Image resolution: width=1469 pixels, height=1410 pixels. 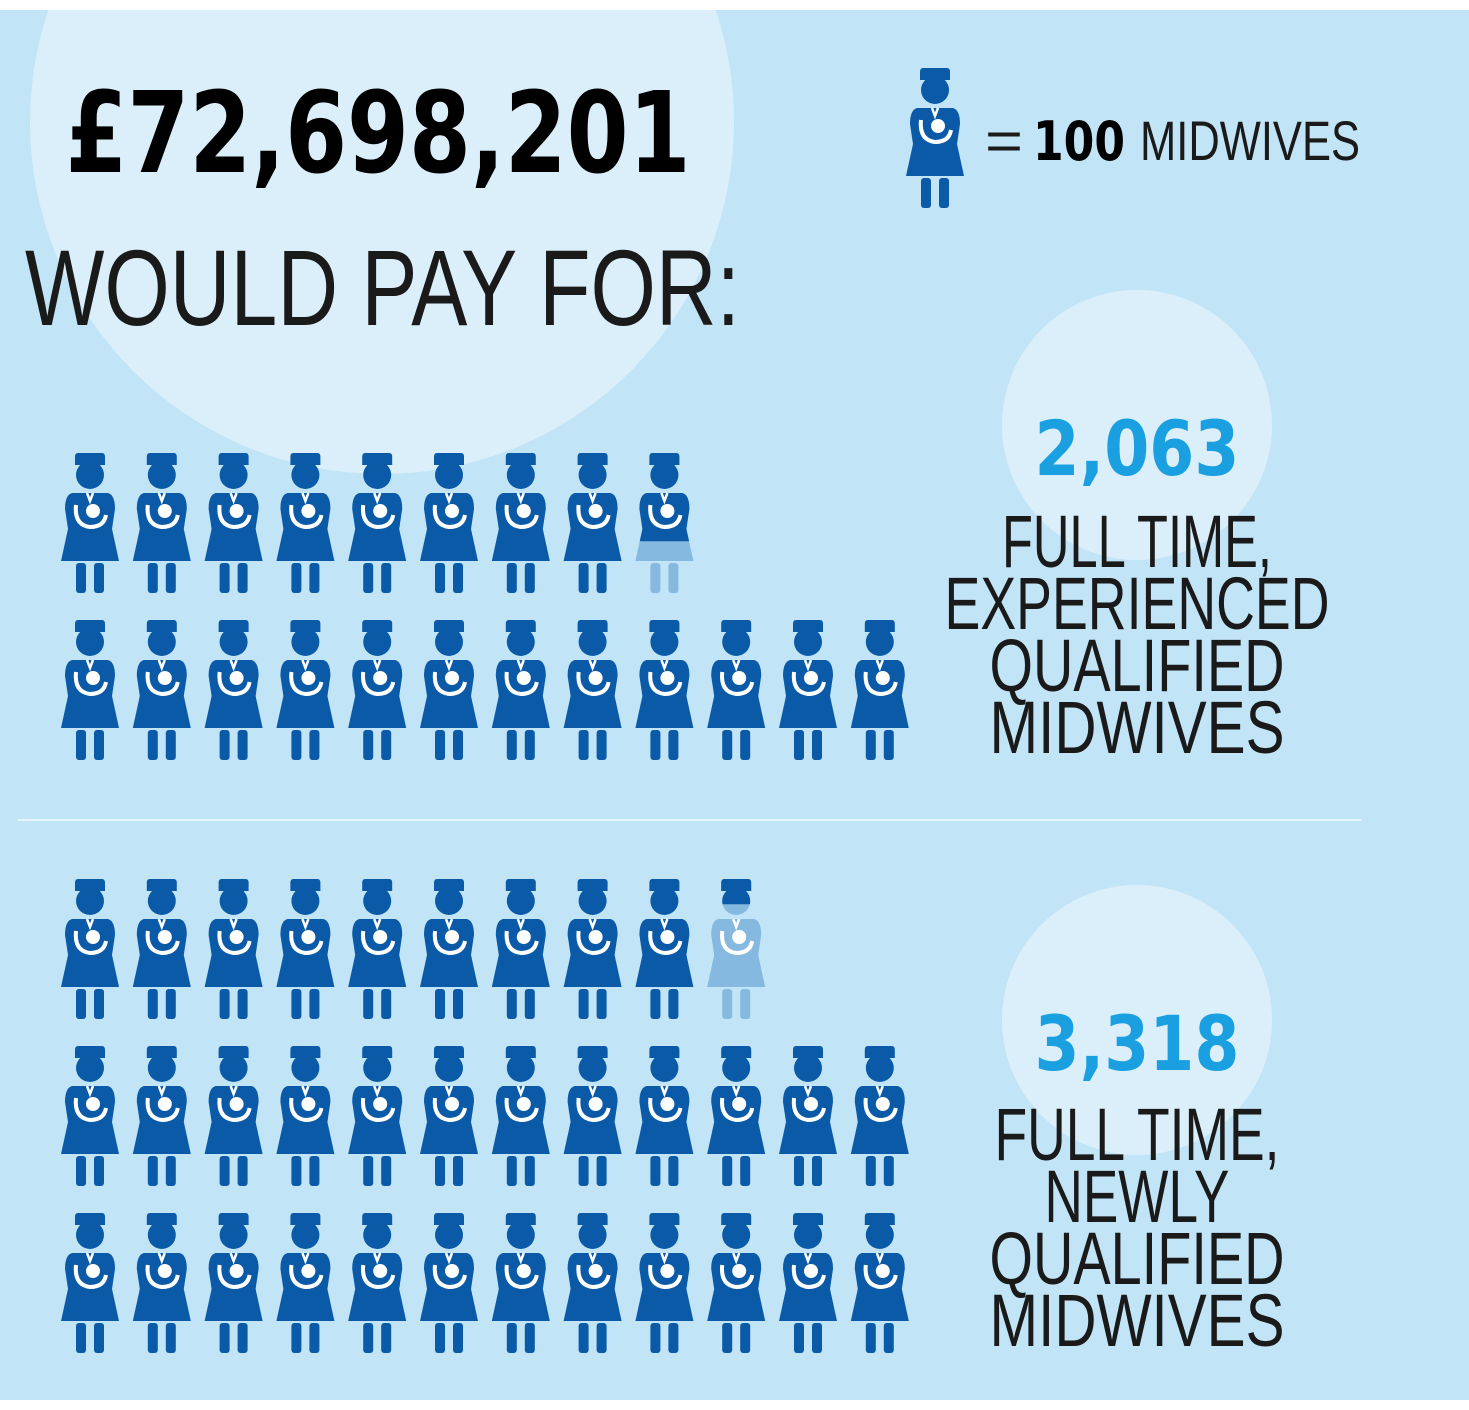 I want to click on section-label: EXPERIENCED, so click(x=1137, y=603).